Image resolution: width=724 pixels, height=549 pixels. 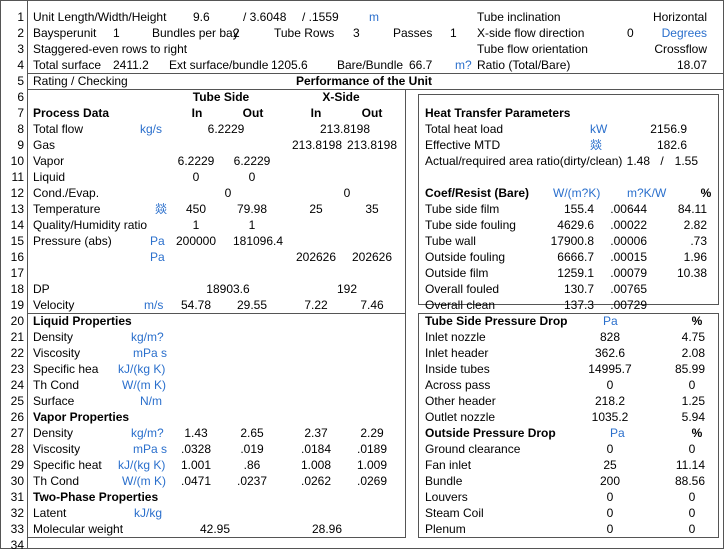 I want to click on cell-text: 130.7, so click(x=578, y=289).